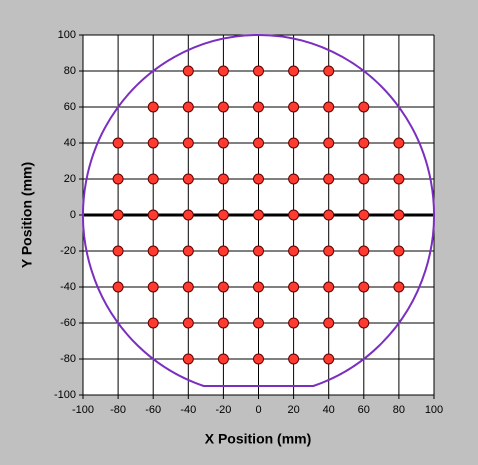 This screenshot has height=465, width=478. Describe the element at coordinates (188, 410) in the screenshot. I see `x-tick-label: -40` at that location.